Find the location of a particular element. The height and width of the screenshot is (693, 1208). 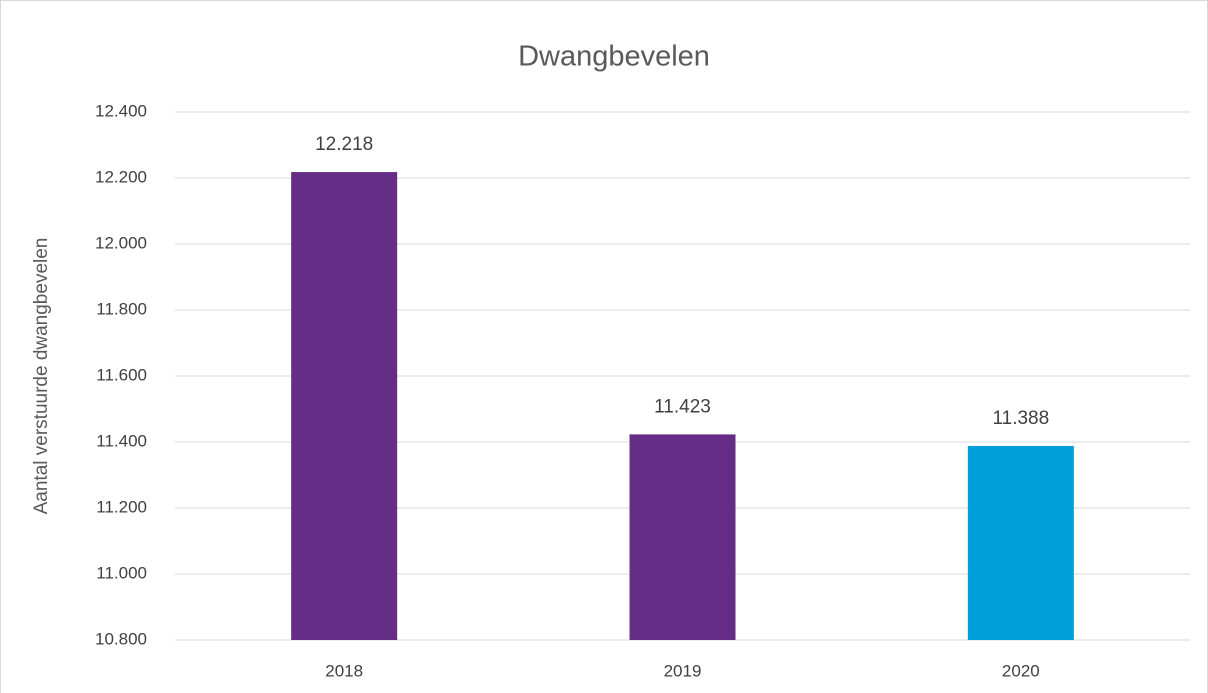

y-tick-label: 12.200 is located at coordinates (121, 176).